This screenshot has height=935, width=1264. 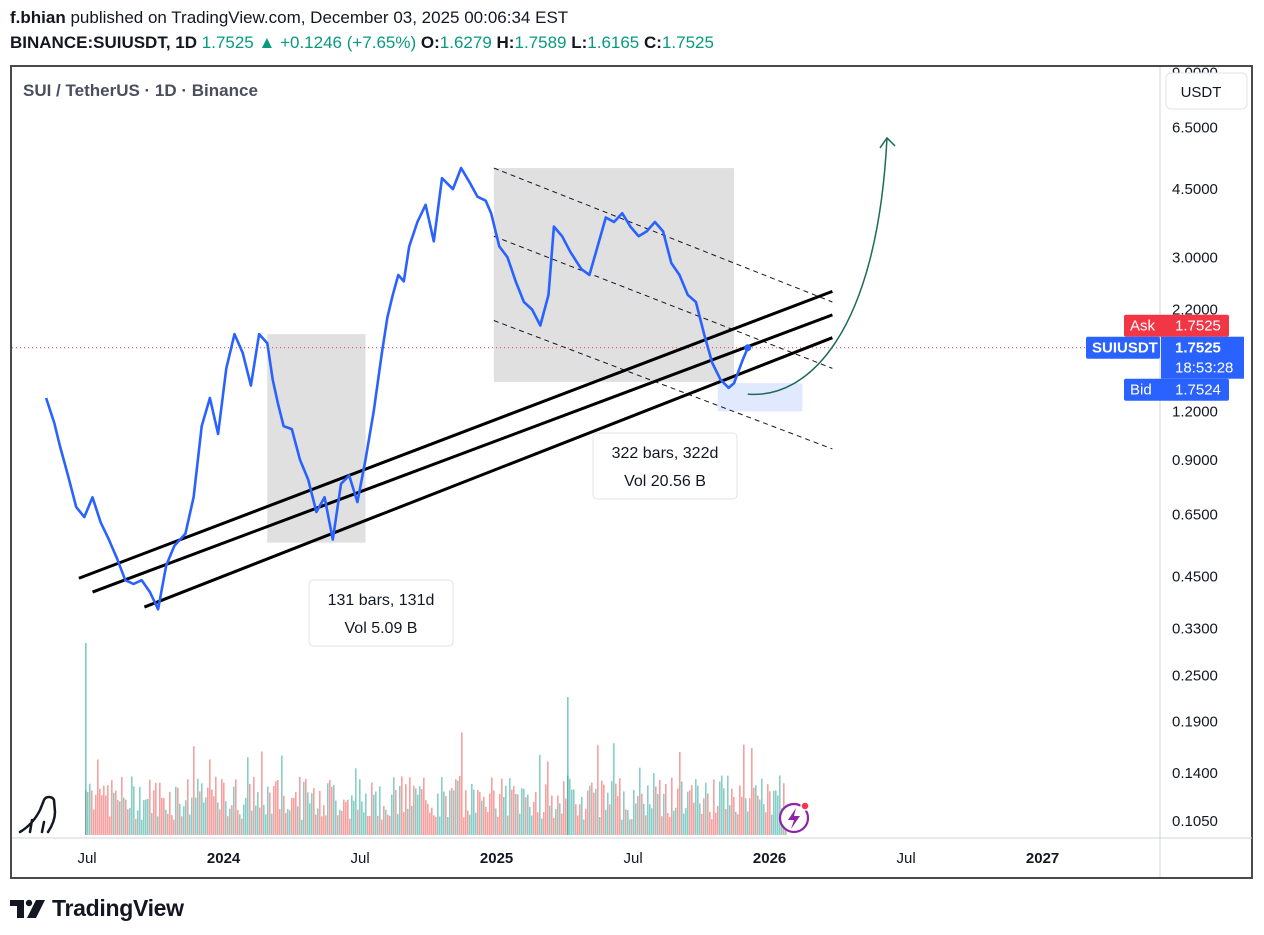 I want to click on close-label: C:, so click(x=653, y=42).